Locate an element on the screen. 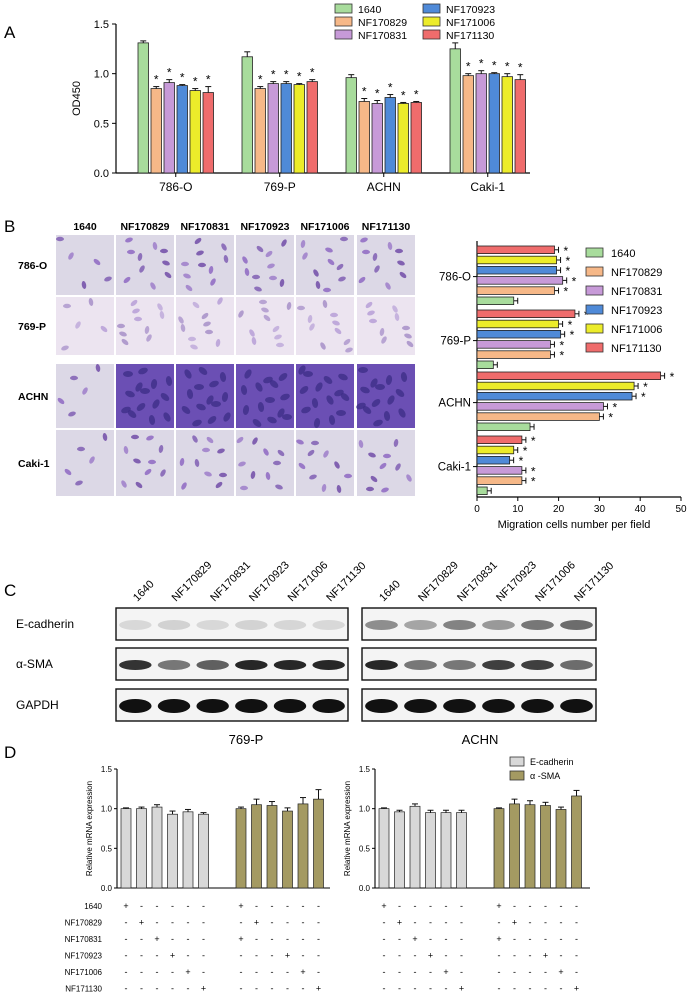 Image resolution: width=688 pixels, height=995 pixels. y-axis-label: Relative mRNA expression is located at coordinates (89, 828).